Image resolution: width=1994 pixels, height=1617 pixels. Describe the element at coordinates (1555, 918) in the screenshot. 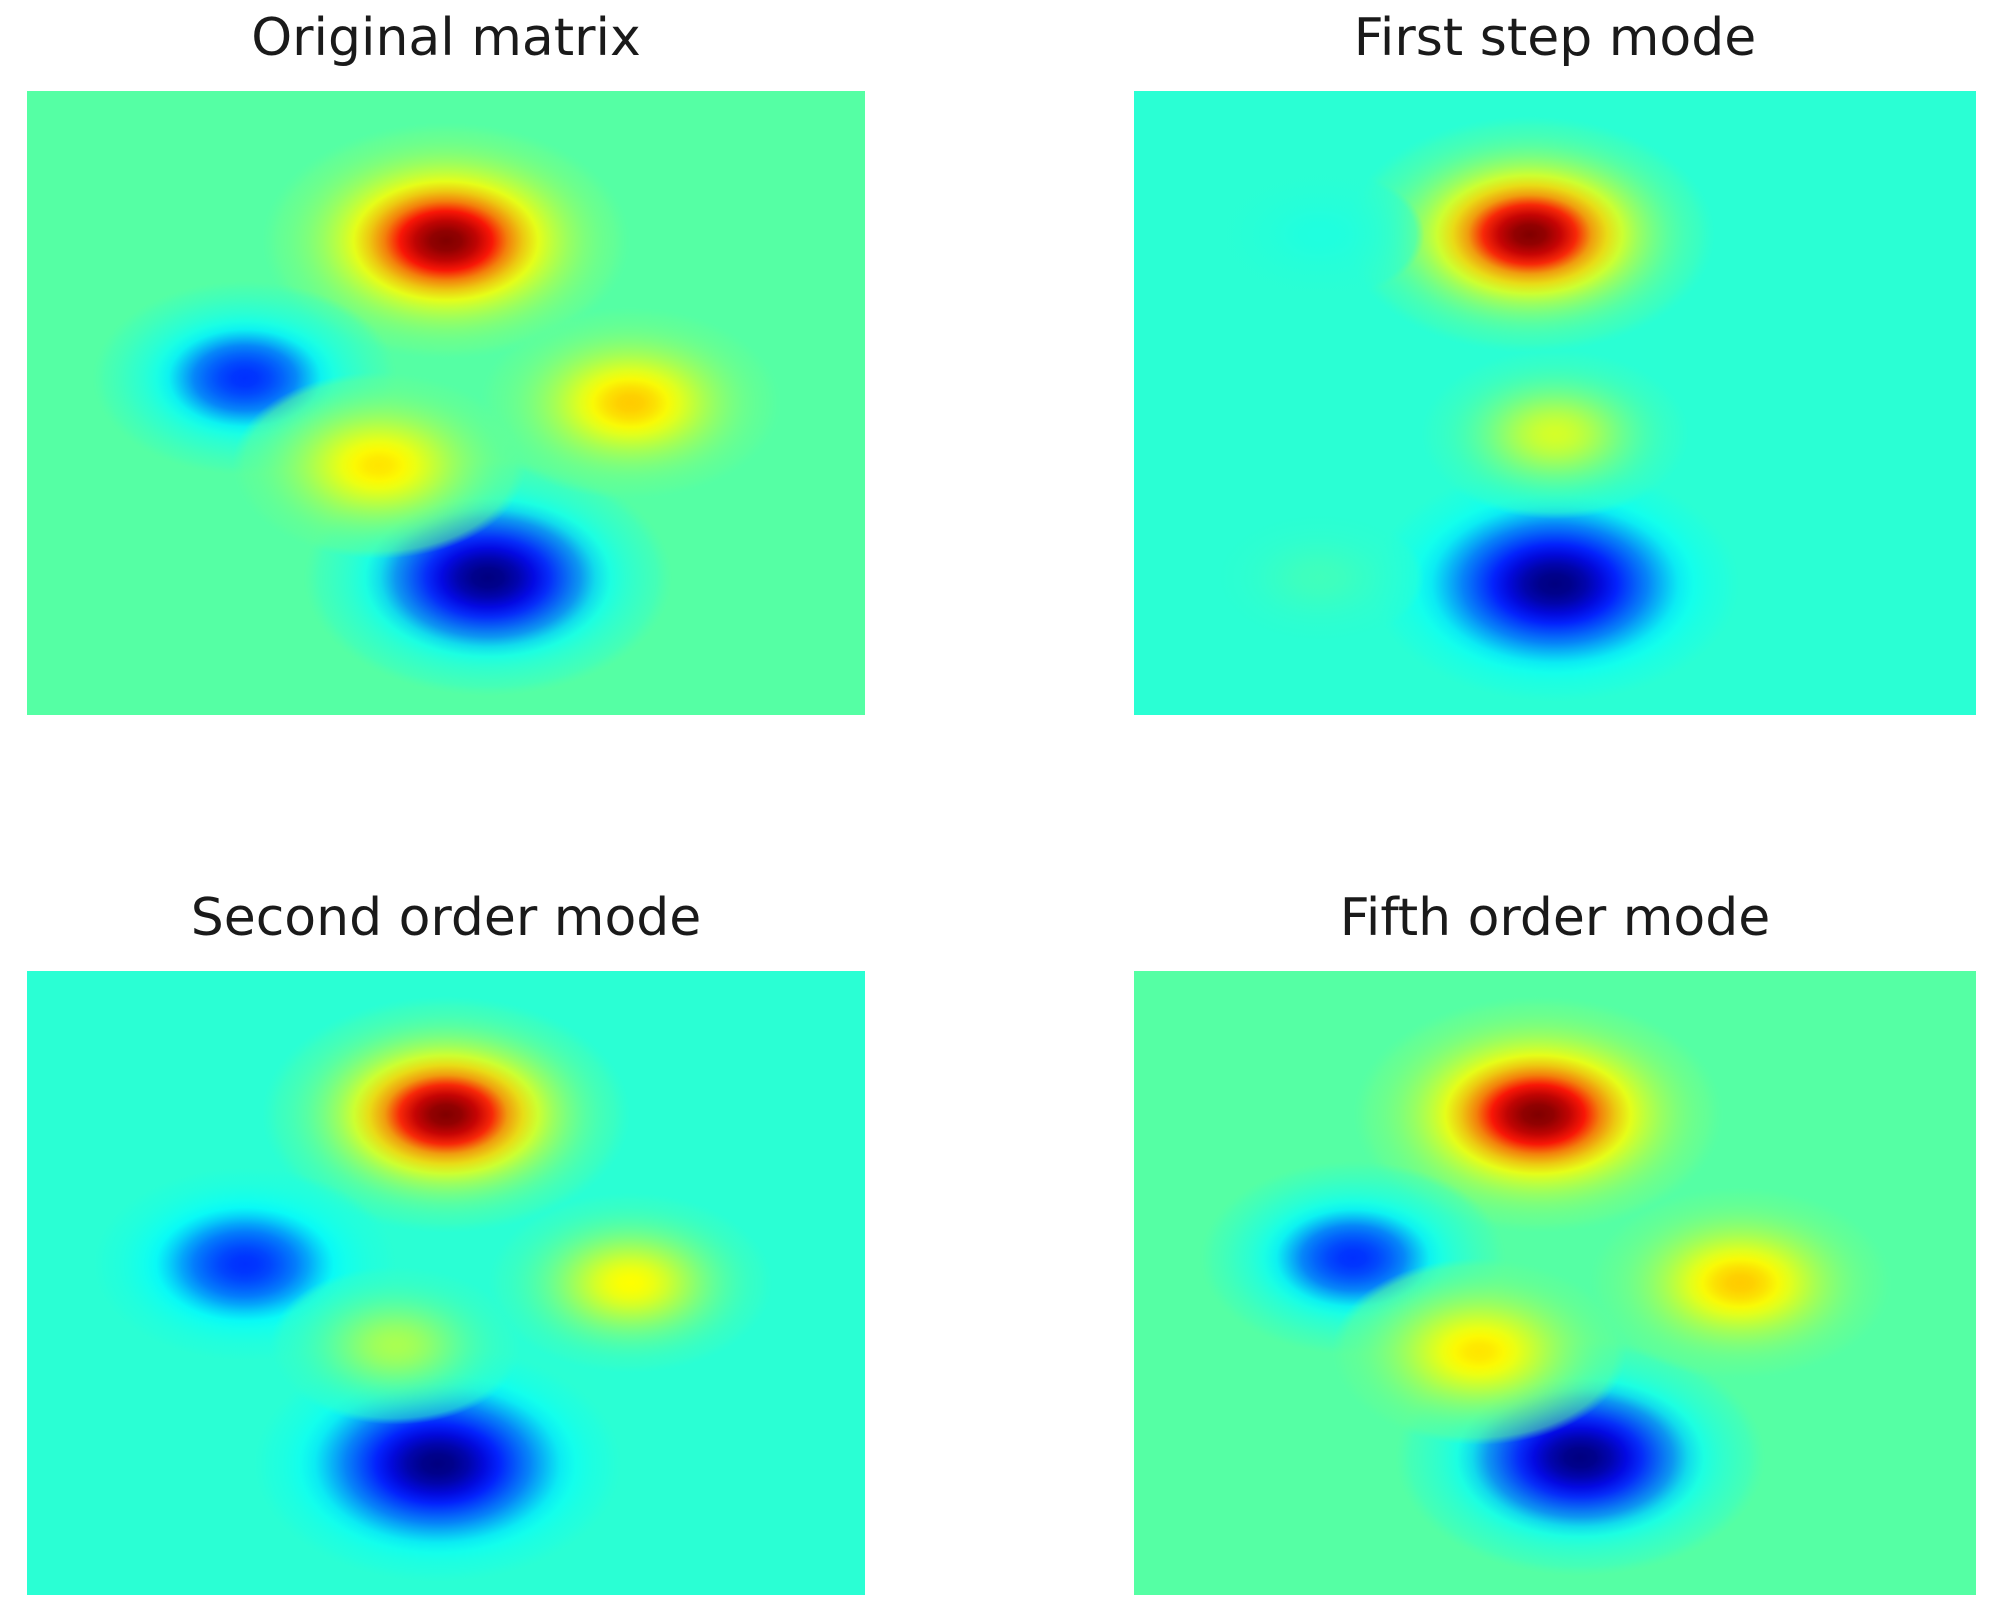

I see `chart-title: Fifth order mode` at that location.